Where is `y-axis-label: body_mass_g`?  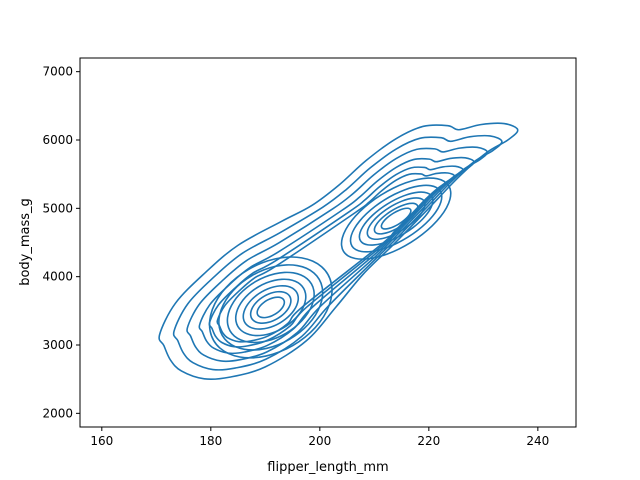 y-axis-label: body_mass_g is located at coordinates (25, 242).